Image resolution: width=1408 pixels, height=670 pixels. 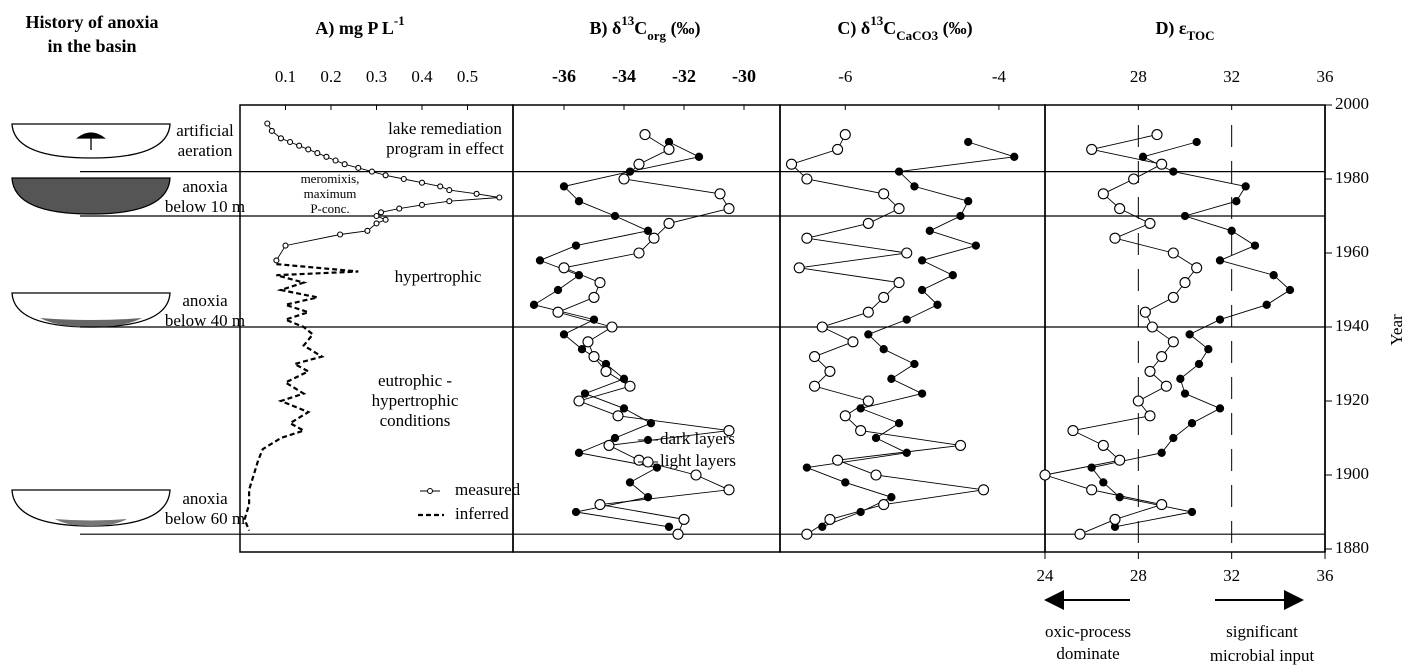 What do you see at coordinates (1262, 631) in the screenshot?
I see `interpretation-label: significant` at bounding box center [1262, 631].